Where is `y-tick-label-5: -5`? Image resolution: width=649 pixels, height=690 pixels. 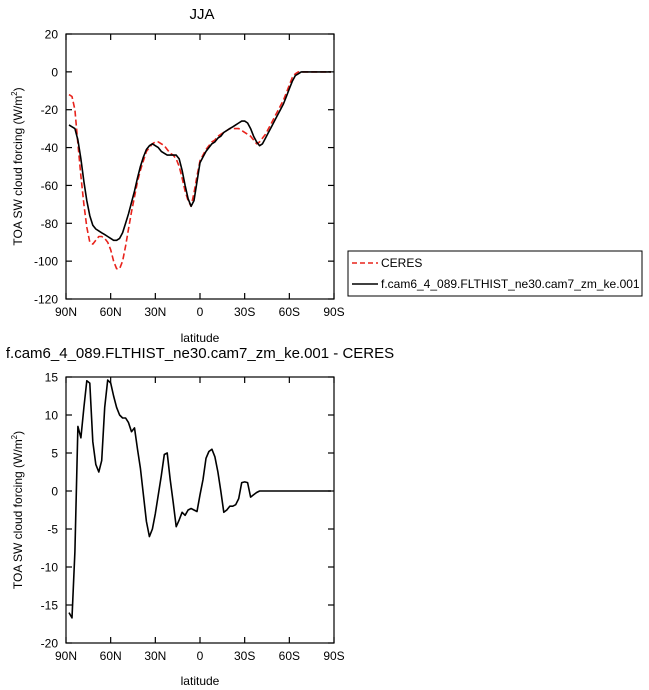 y-tick-label-5: -5 is located at coordinates (52, 530).